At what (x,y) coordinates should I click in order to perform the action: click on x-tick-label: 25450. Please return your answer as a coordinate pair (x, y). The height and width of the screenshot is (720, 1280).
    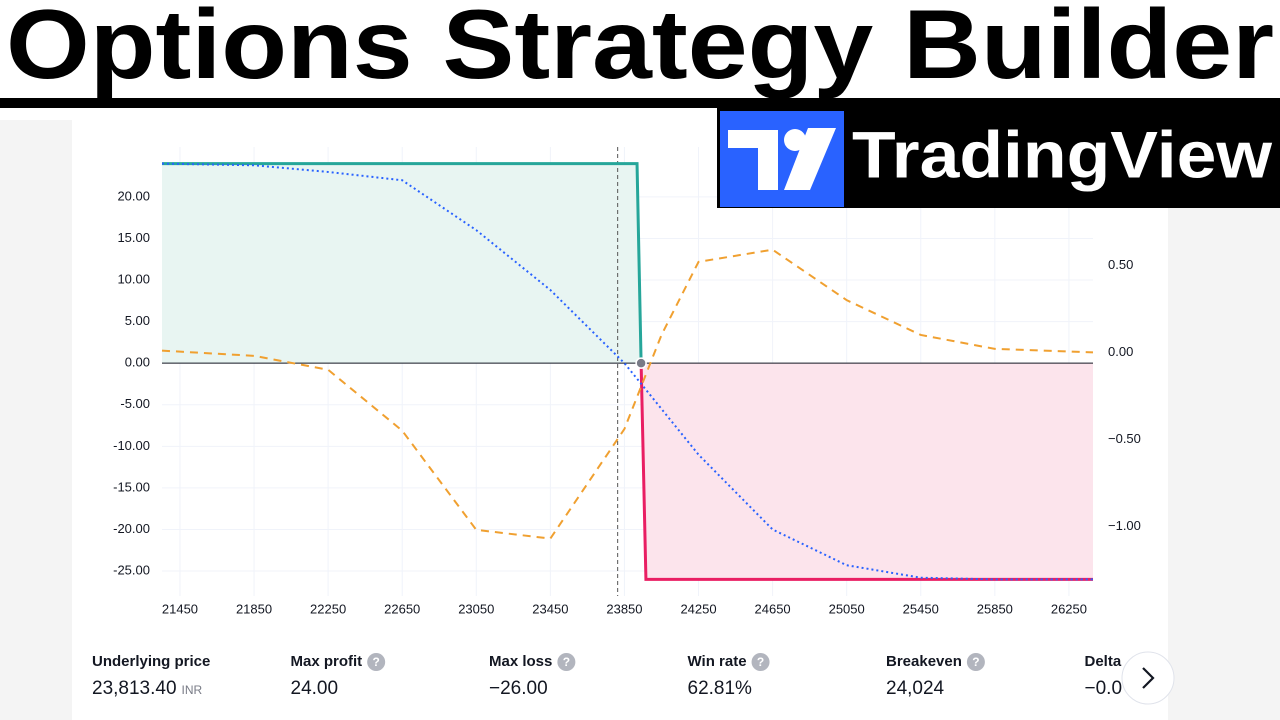
    Looking at the image, I should click on (921, 608).